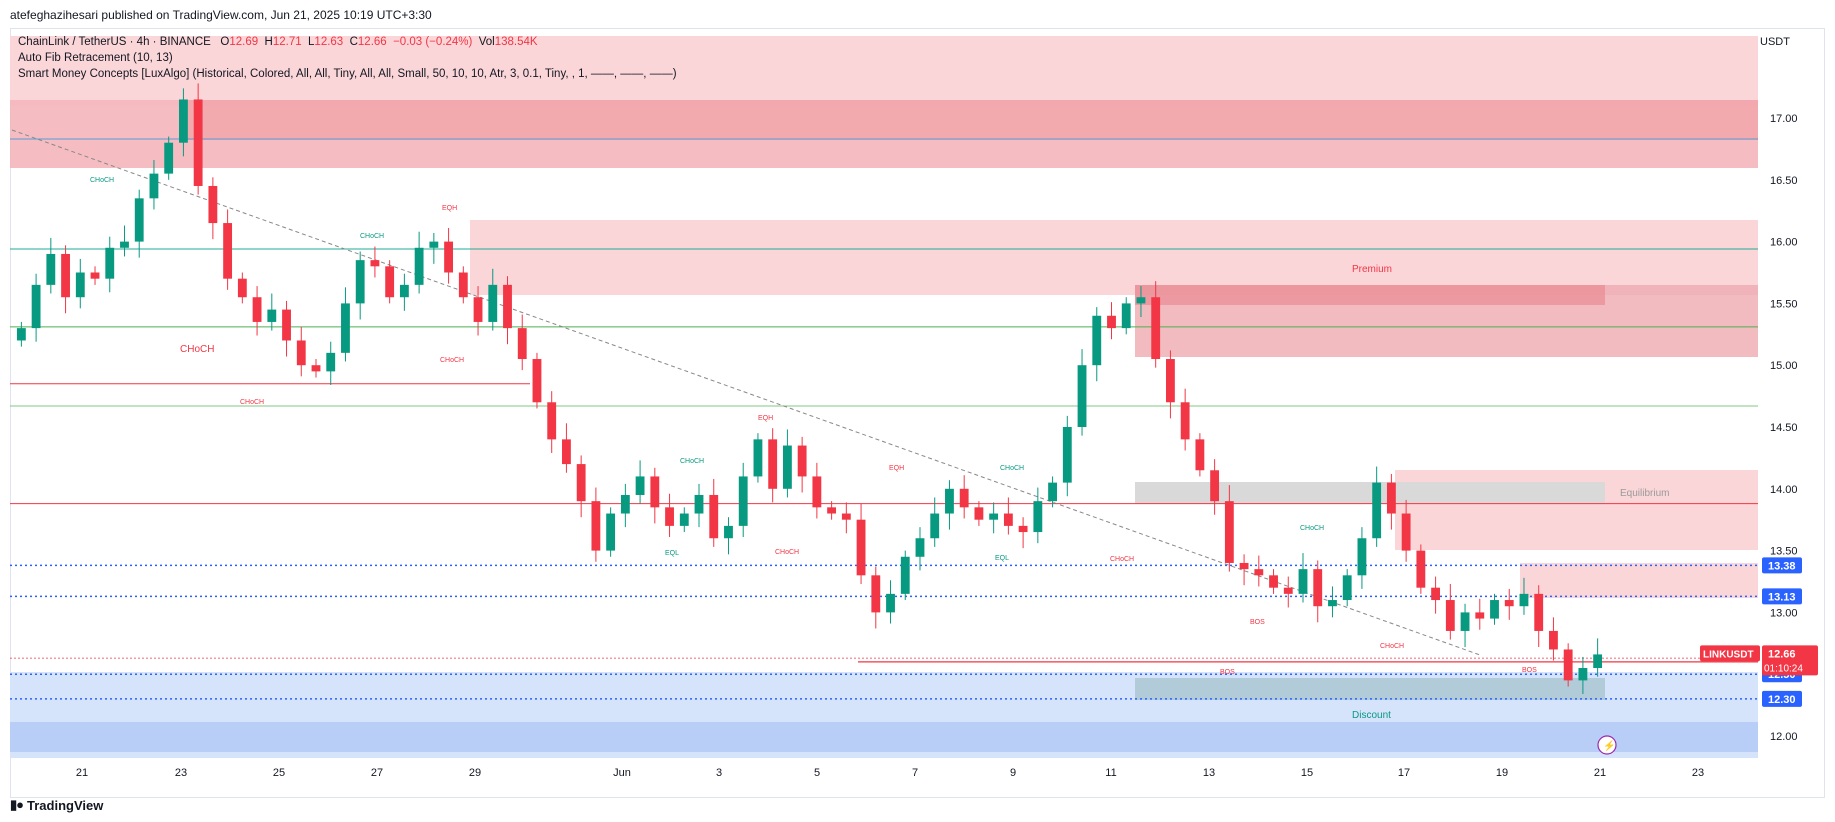  What do you see at coordinates (1784, 737) in the screenshot?
I see `y-tick-label: 12.00` at bounding box center [1784, 737].